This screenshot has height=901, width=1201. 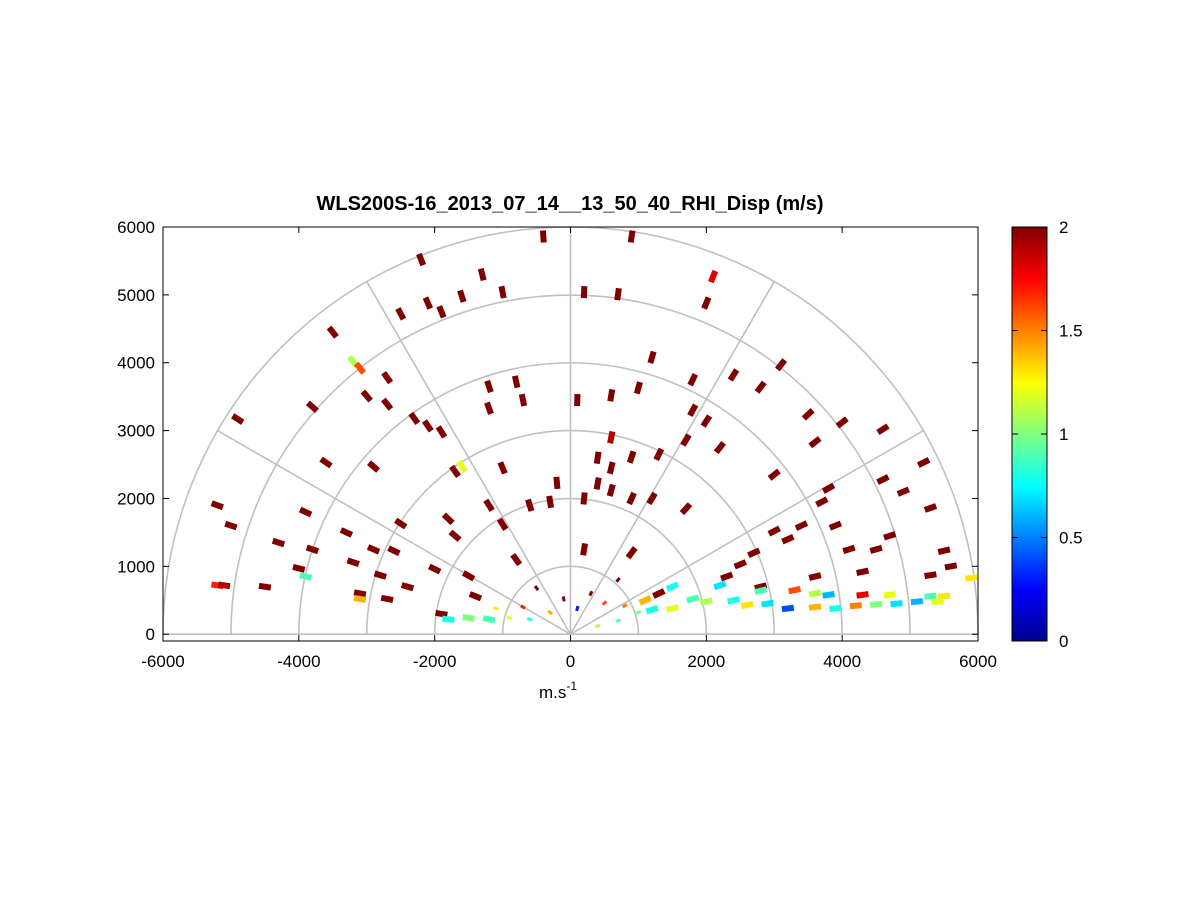 I want to click on y-tick-label: 5000, so click(x=136, y=295).